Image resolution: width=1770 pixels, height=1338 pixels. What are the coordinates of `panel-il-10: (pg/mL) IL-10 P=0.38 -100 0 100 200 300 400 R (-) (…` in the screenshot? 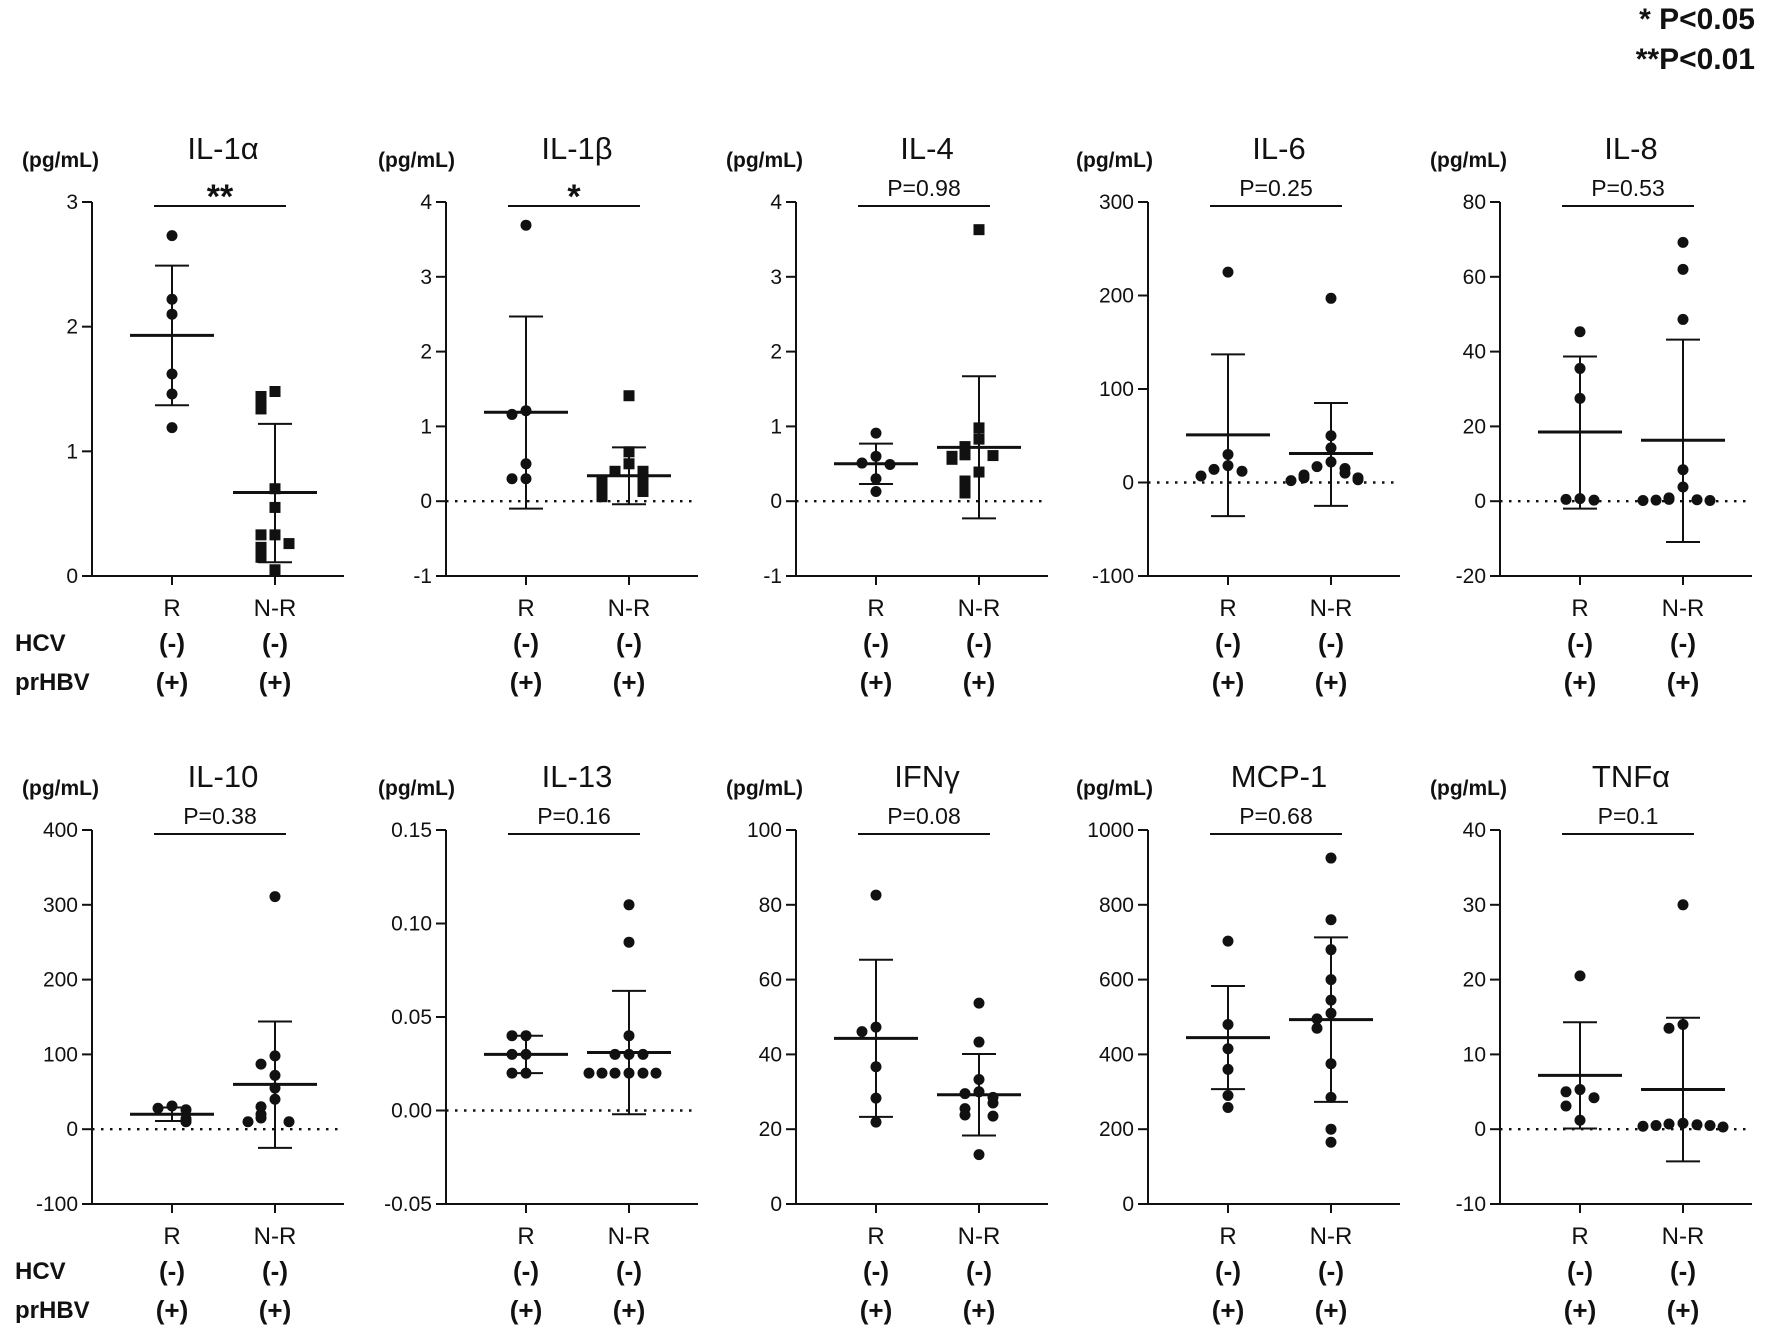 It's located at (179, 1042).